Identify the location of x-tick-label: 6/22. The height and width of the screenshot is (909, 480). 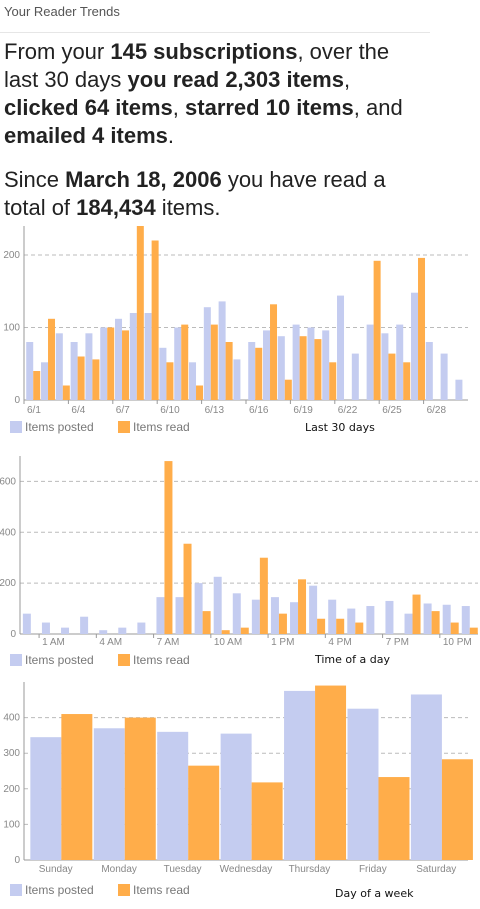
(348, 410).